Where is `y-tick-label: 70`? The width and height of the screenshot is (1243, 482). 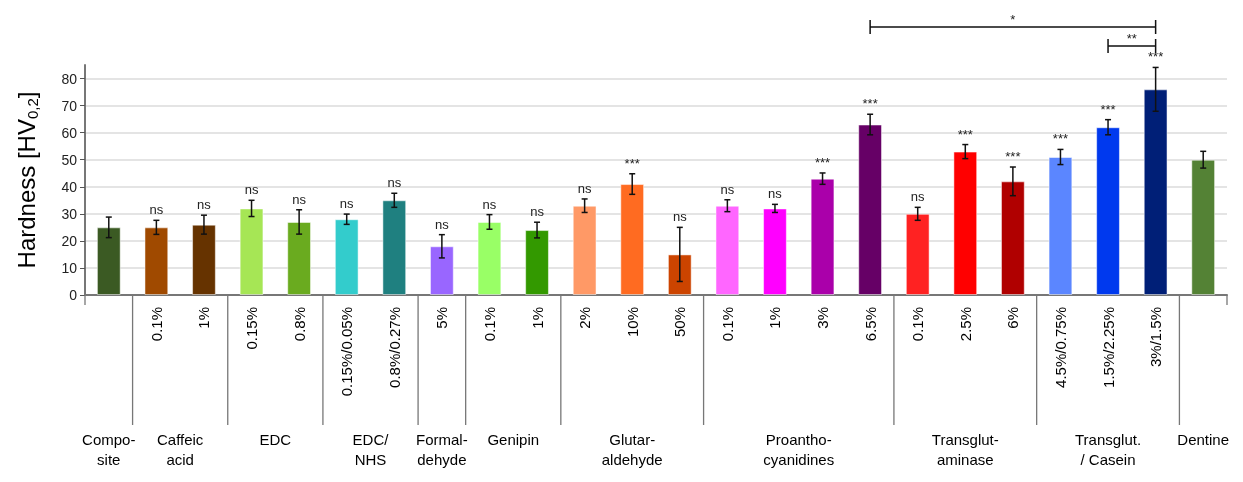
y-tick-label: 70 is located at coordinates (69, 105).